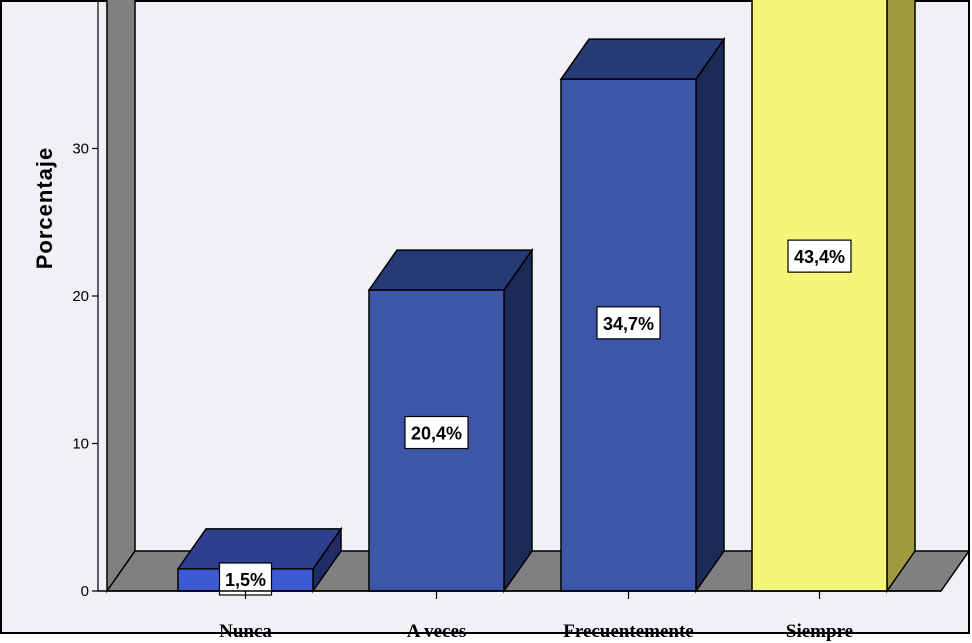 This screenshot has width=972, height=643. Describe the element at coordinates (80, 149) in the screenshot. I see `y-tick-label: 30` at that location.